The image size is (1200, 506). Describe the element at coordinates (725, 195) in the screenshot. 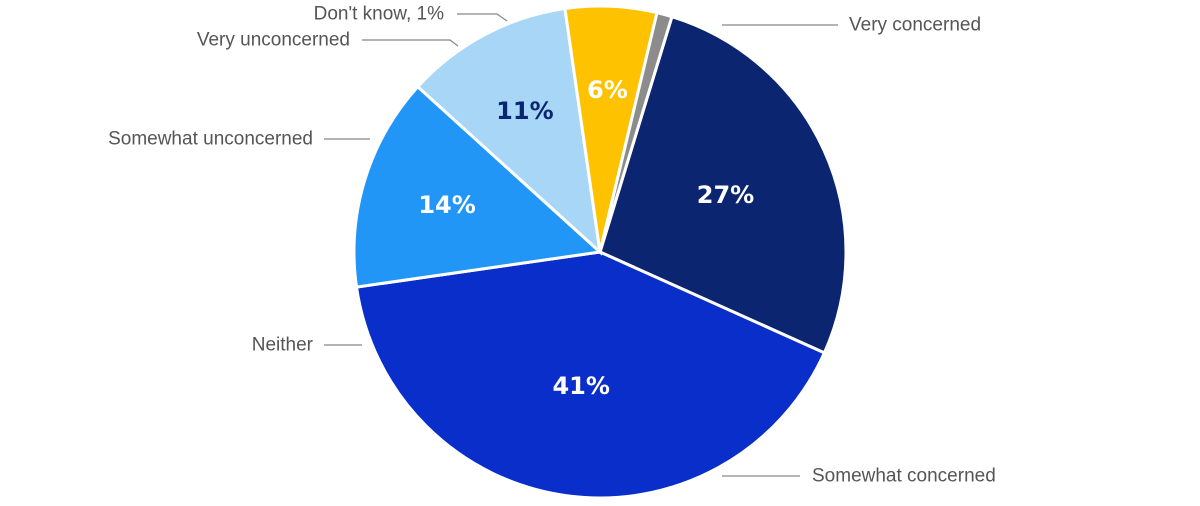

I see `percent-label: 27%` at that location.